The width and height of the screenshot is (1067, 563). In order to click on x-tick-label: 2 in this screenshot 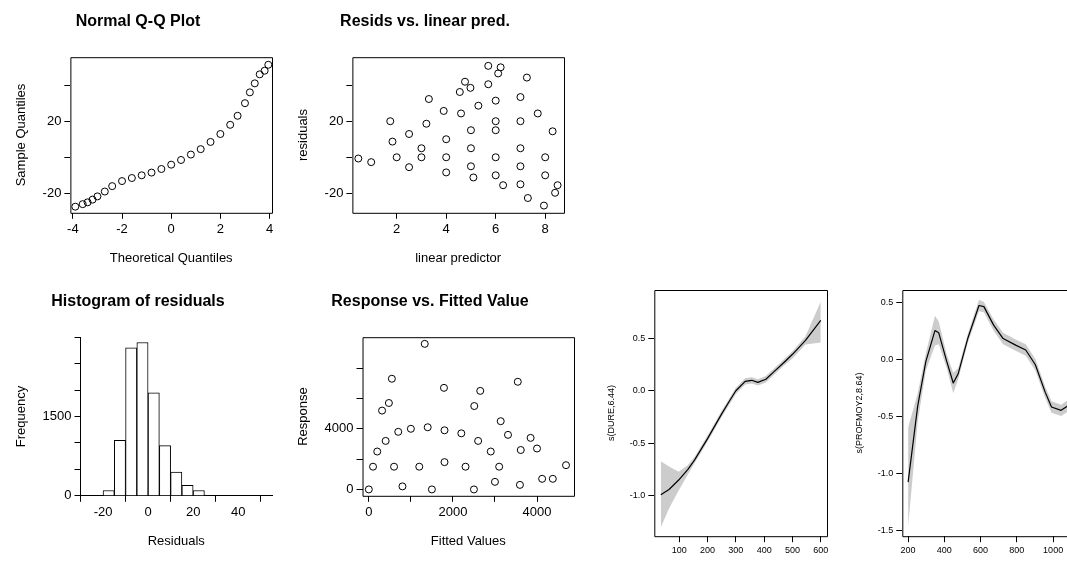, I will do `click(220, 229)`.